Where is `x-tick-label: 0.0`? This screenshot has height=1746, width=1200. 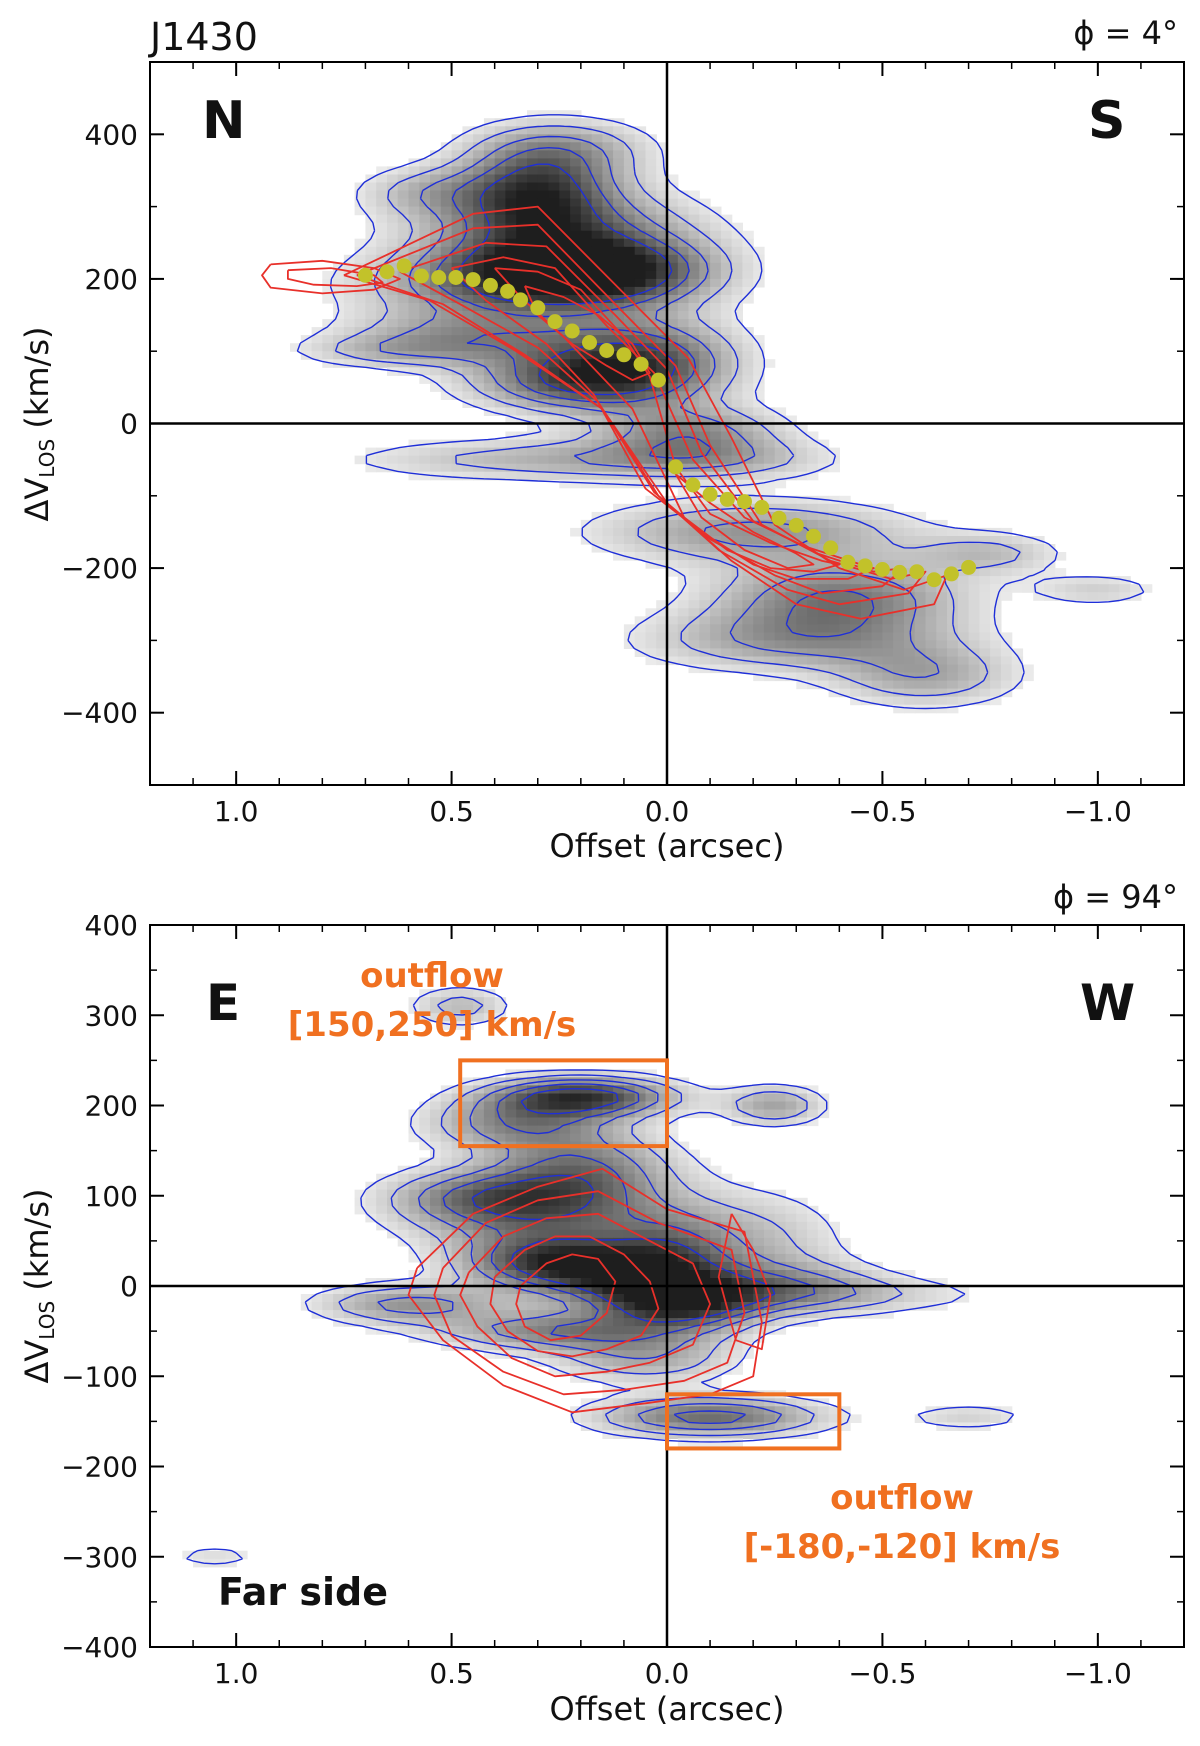 x-tick-label: 0.0 is located at coordinates (667, 811).